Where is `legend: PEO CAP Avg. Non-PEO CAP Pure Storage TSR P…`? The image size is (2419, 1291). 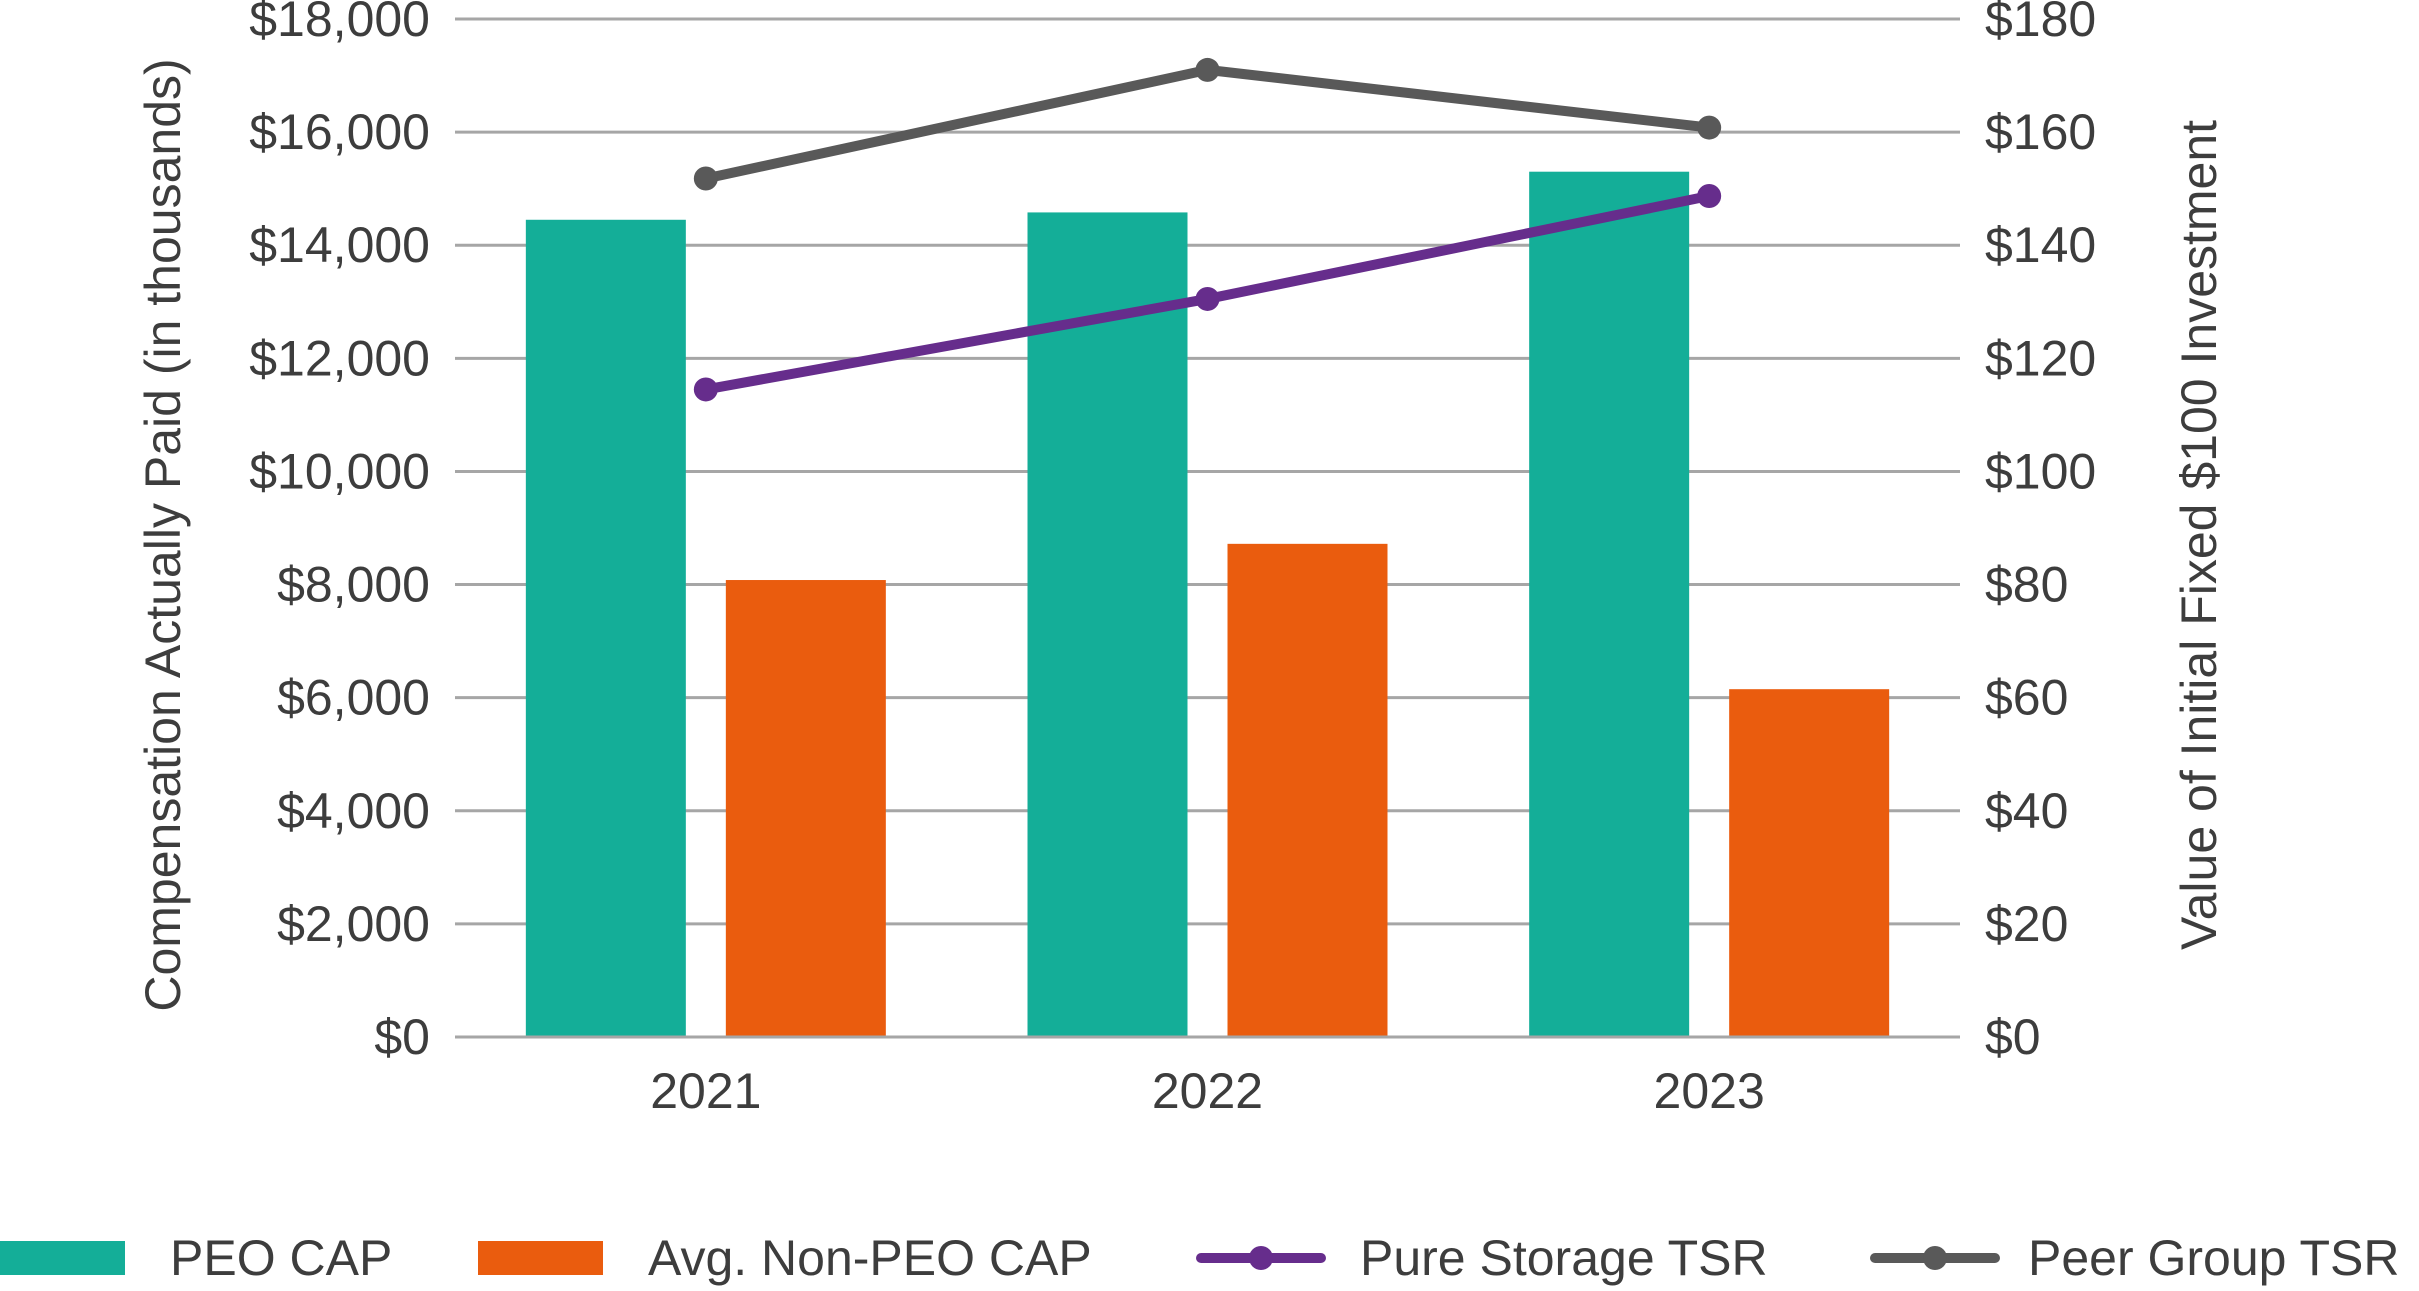
legend: PEO CAP Avg. Non-PEO CAP Pure Storage TSR P… is located at coordinates (1199, 1258).